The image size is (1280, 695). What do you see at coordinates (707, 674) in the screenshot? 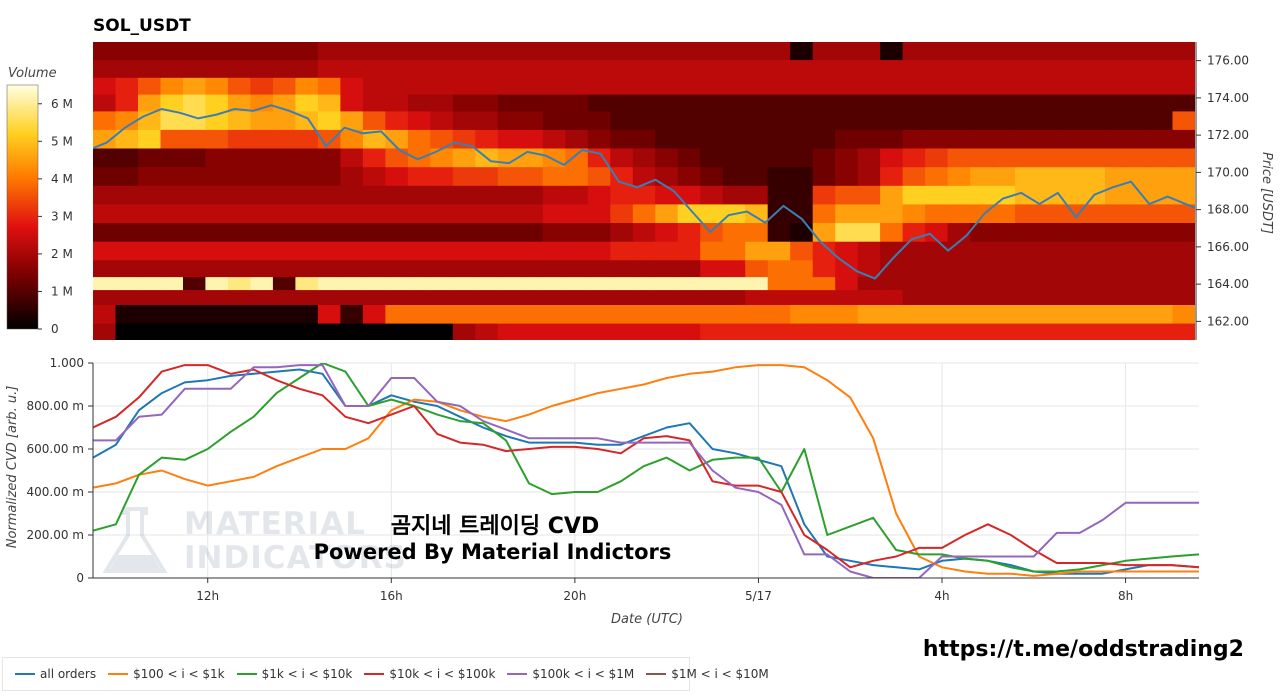
I see `legend-item: $1M < i < $10M` at bounding box center [707, 674].